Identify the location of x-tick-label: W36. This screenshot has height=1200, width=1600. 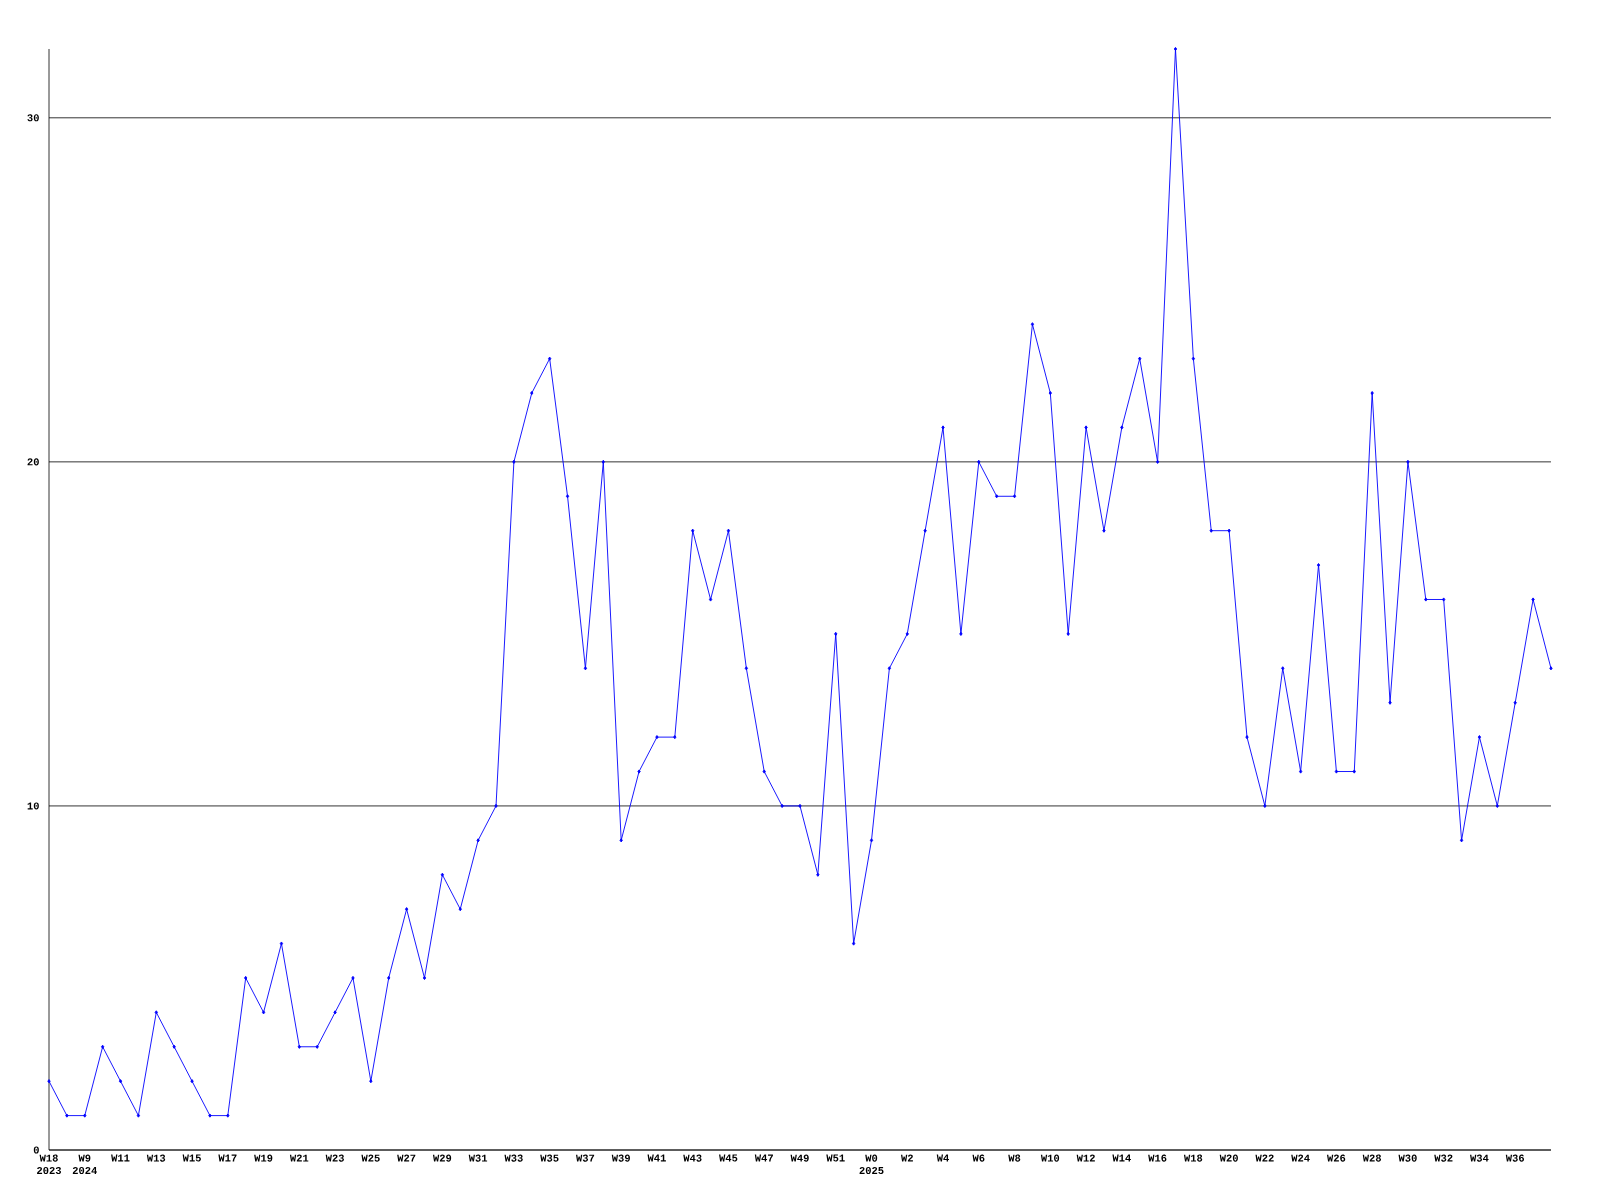
(1515, 1158).